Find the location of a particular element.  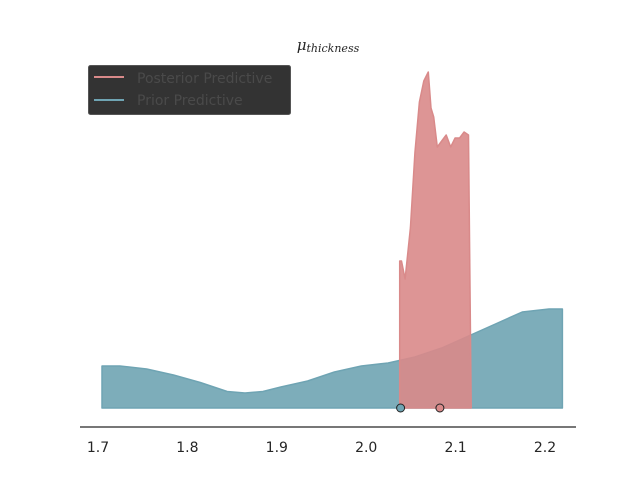

legend-box is located at coordinates (189, 90).